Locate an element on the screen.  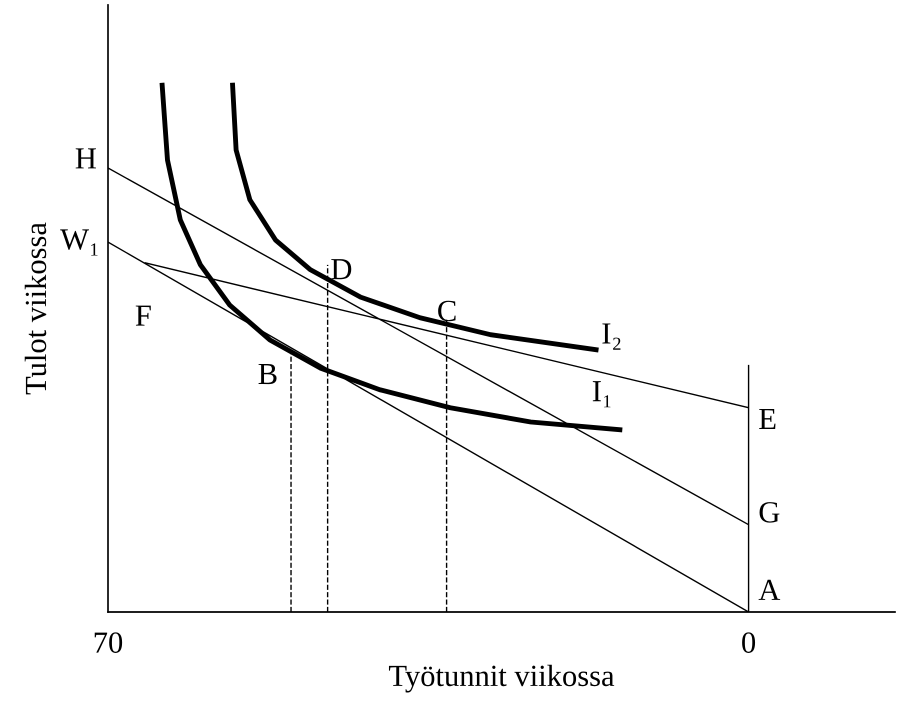
annotation: F is located at coordinates (143, 316).